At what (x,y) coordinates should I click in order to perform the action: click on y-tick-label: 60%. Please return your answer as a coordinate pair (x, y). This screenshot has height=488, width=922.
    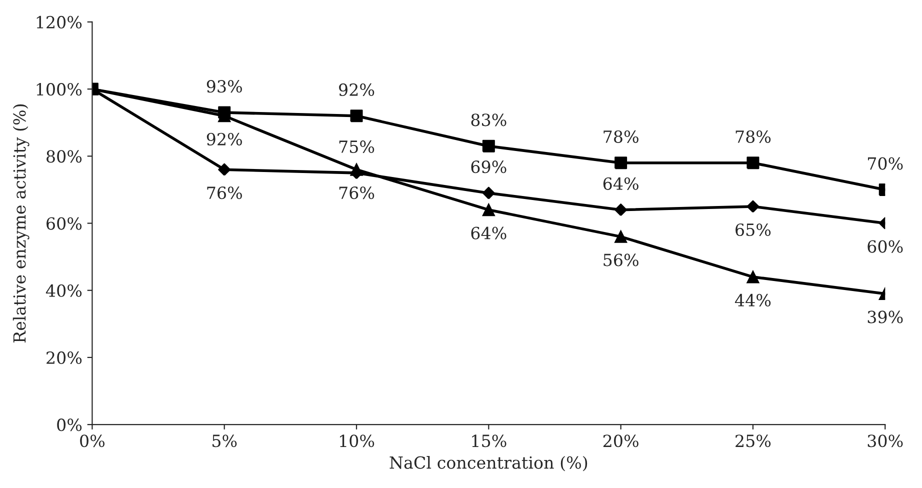
    Looking at the image, I should click on (64, 223).